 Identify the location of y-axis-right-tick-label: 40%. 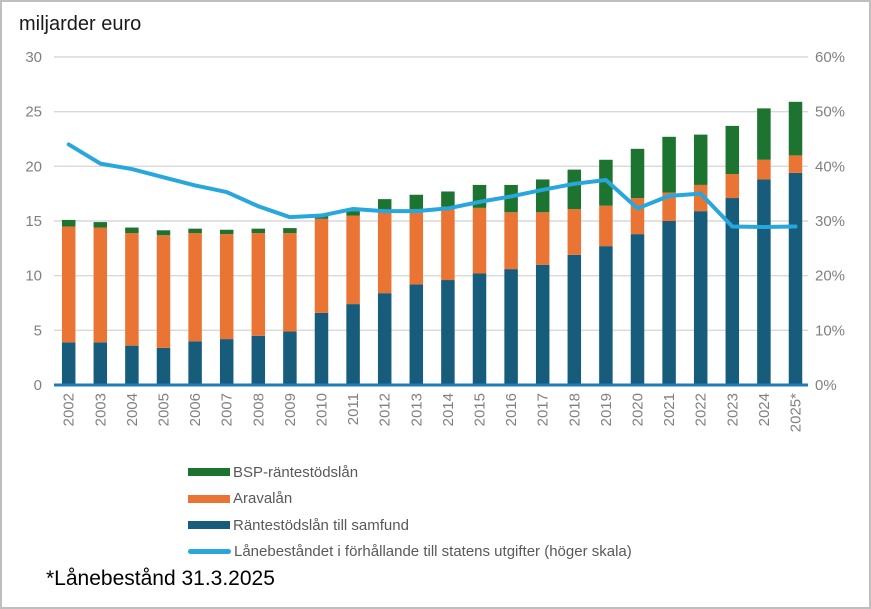
(830, 166).